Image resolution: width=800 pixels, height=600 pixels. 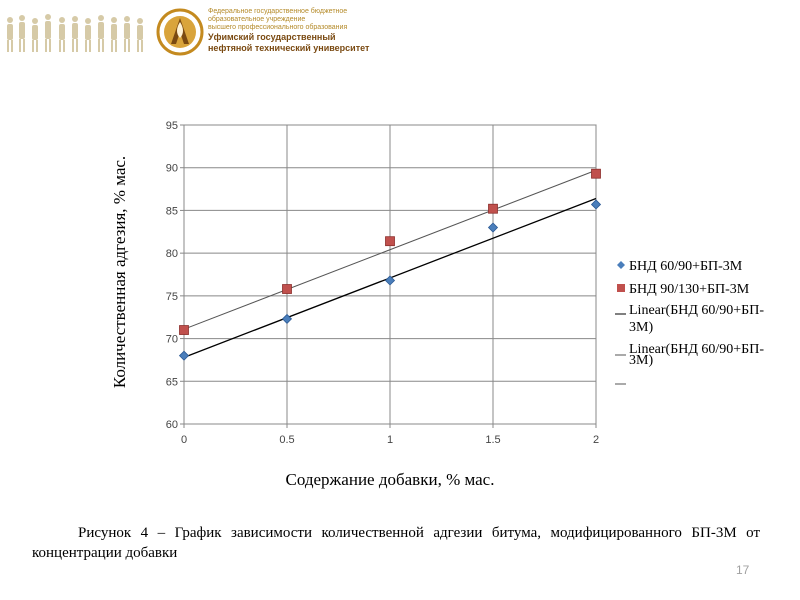 I want to click on y-tick-label: 75, so click(x=172, y=297).